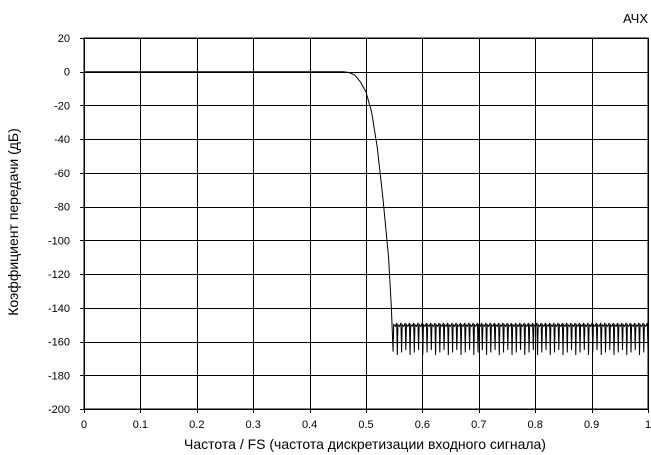 The width and height of the screenshot is (651, 455). What do you see at coordinates (62, 140) in the screenshot?
I see `y-tick-label: -40` at bounding box center [62, 140].